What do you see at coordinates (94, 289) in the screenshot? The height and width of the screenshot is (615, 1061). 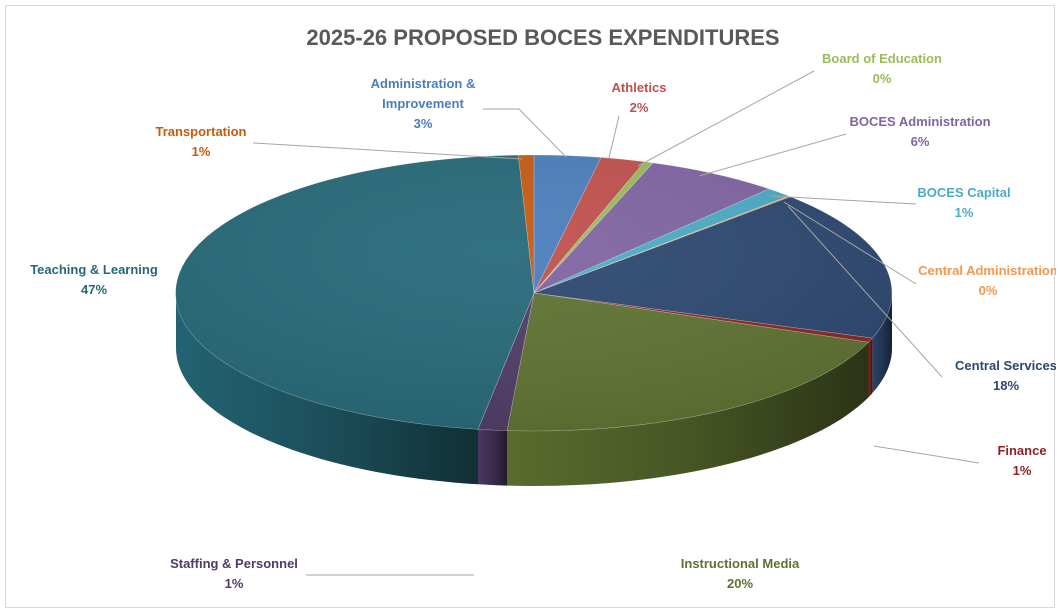 I see `data-label-pct-teaching-and-learning: 47%` at bounding box center [94, 289].